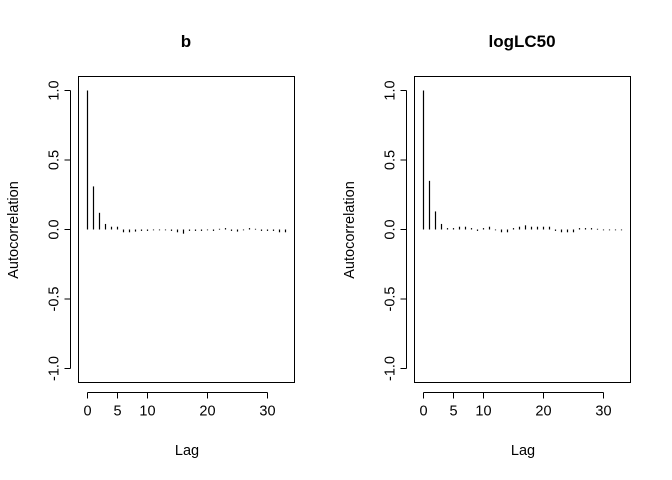 This screenshot has width=672, height=480. What do you see at coordinates (186, 41) in the screenshot?
I see `chart-title: b` at bounding box center [186, 41].